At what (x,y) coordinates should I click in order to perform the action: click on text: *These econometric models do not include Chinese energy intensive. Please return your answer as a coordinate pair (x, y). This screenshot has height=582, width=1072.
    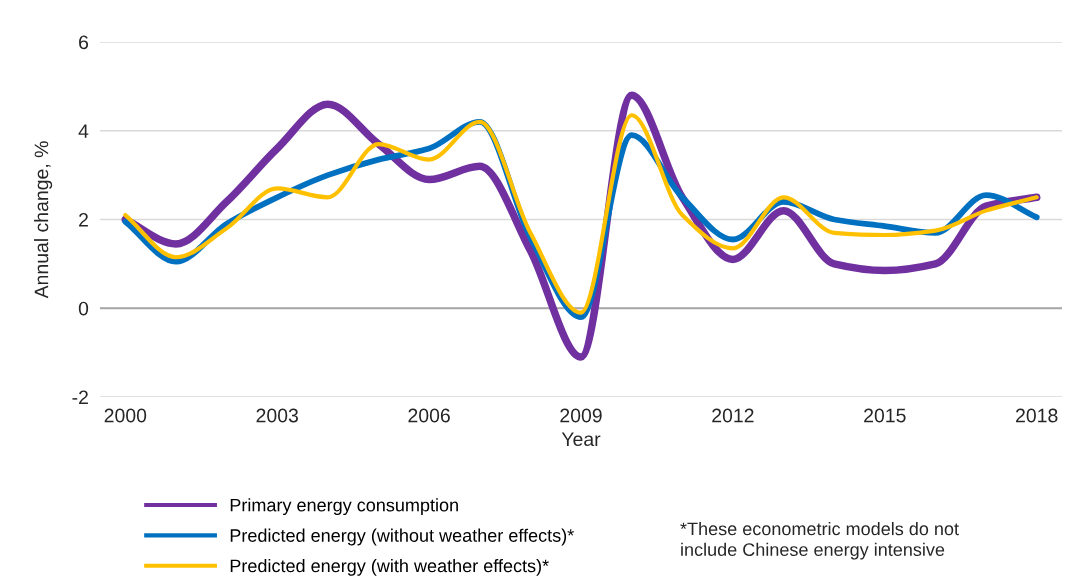
    Looking at the image, I should click on (819, 541).